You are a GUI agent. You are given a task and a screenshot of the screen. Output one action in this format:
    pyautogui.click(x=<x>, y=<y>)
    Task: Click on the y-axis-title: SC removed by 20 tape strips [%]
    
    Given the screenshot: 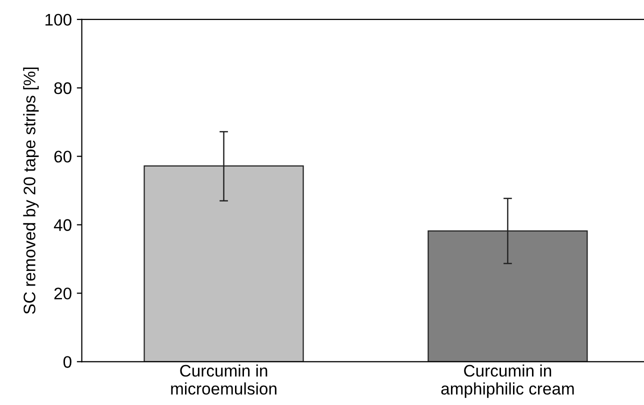 What is the action you would take?
    pyautogui.click(x=31, y=191)
    